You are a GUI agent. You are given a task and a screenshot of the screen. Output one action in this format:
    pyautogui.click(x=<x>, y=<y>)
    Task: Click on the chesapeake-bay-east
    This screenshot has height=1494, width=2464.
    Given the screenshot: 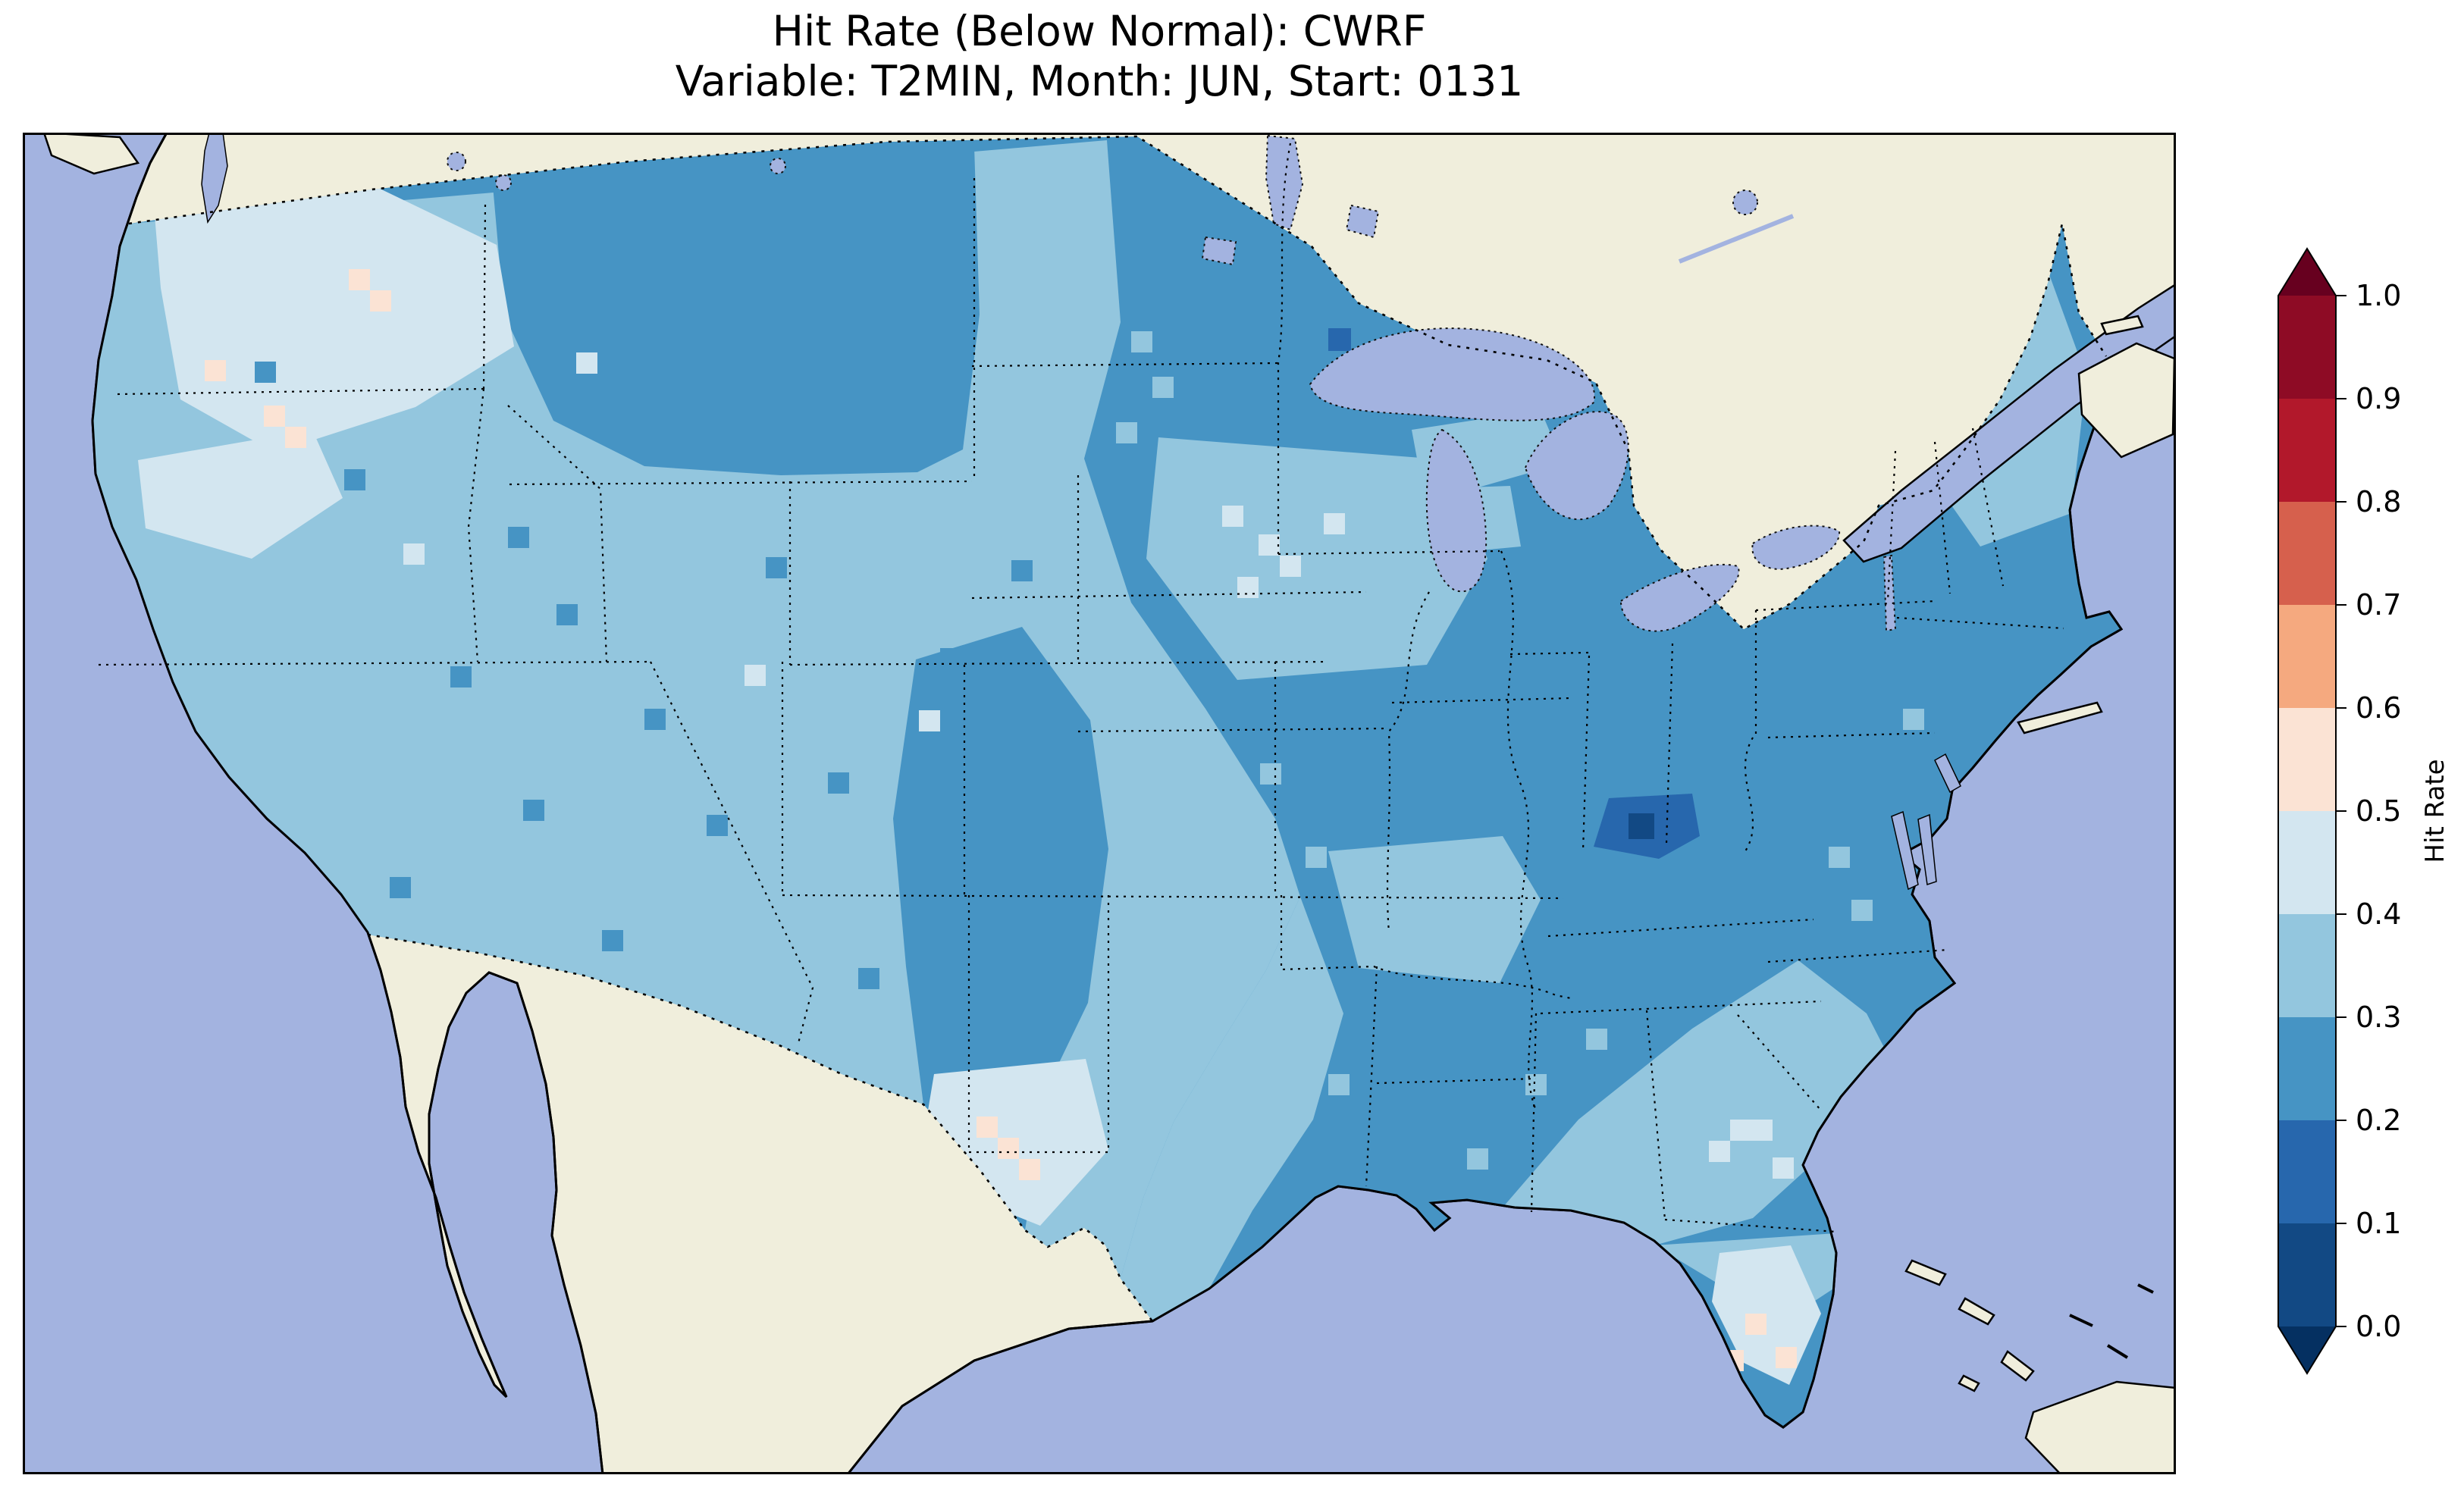 What is the action you would take?
    pyautogui.click(x=1927, y=849)
    